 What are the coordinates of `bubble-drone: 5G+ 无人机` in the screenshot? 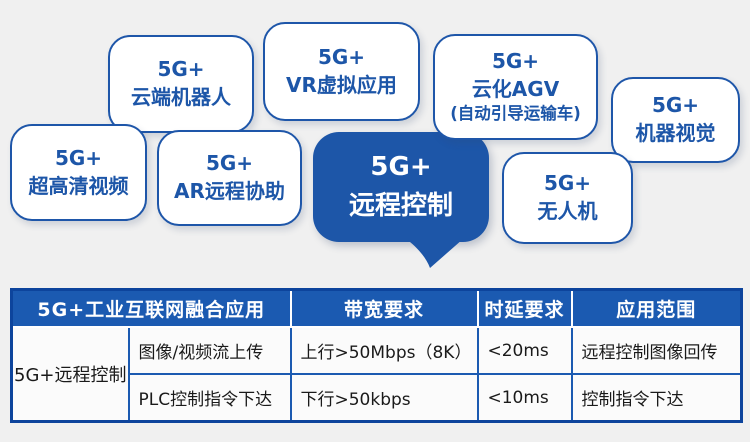 It's located at (567, 198).